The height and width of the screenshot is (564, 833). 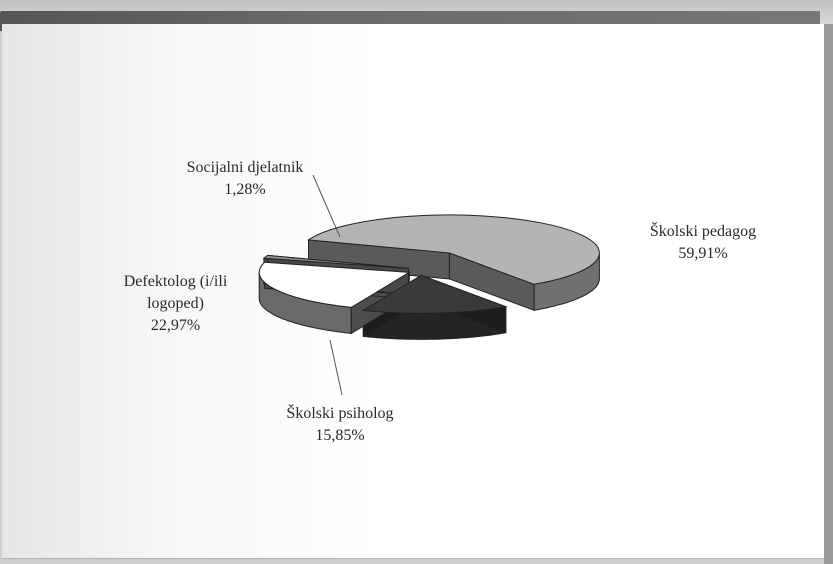 I want to click on label-socijalni: Socijalni djelatnik 1,28%, so click(x=245, y=179).